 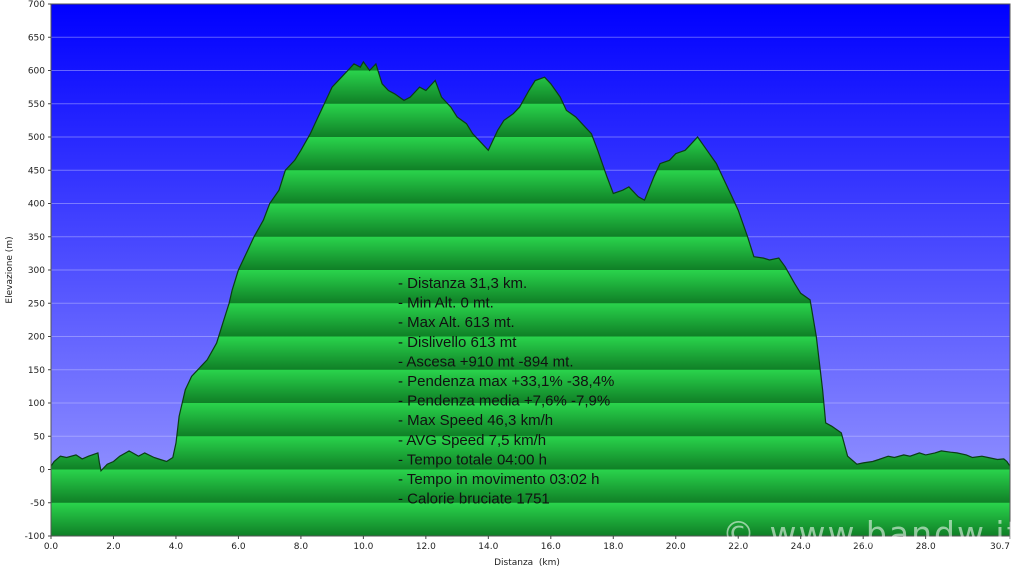 What do you see at coordinates (36, 404) in the screenshot?
I see `y-tick-label: 100` at bounding box center [36, 404].